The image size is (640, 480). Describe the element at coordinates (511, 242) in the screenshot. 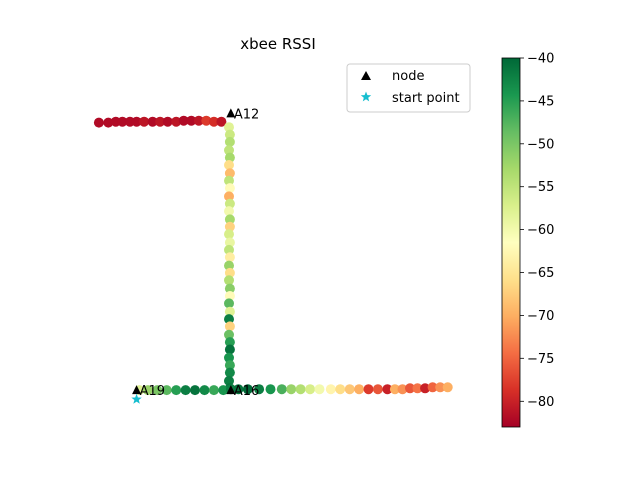

I see `colorbar-scale` at that location.